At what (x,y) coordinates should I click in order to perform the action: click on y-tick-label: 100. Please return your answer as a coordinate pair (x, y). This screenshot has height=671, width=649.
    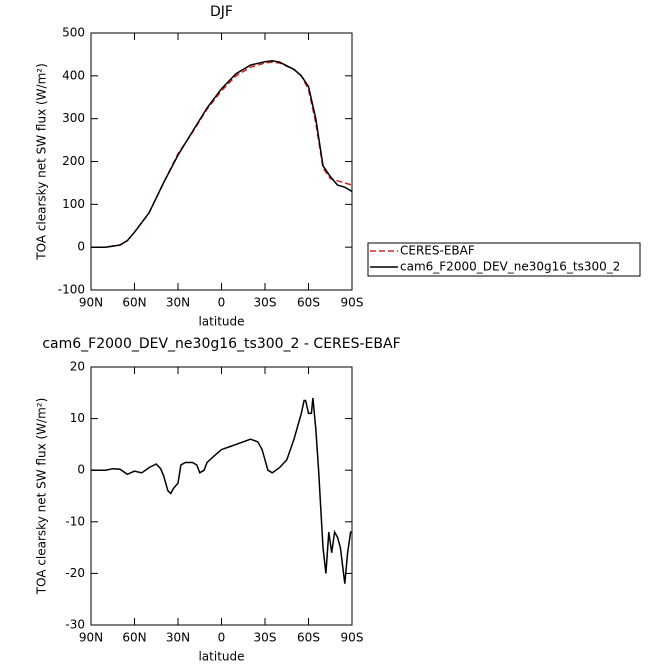
    Looking at the image, I should click on (73, 204).